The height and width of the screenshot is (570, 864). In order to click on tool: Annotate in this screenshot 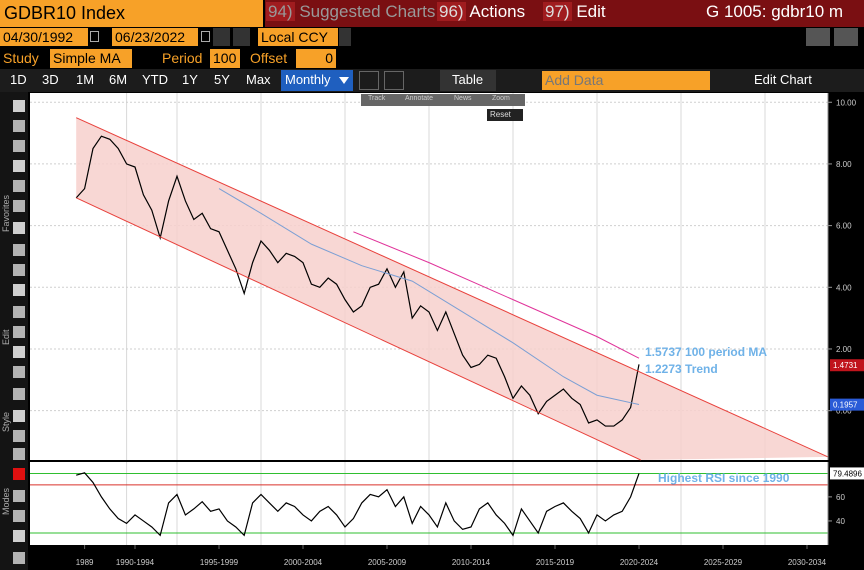, I will do `click(419, 98)`.